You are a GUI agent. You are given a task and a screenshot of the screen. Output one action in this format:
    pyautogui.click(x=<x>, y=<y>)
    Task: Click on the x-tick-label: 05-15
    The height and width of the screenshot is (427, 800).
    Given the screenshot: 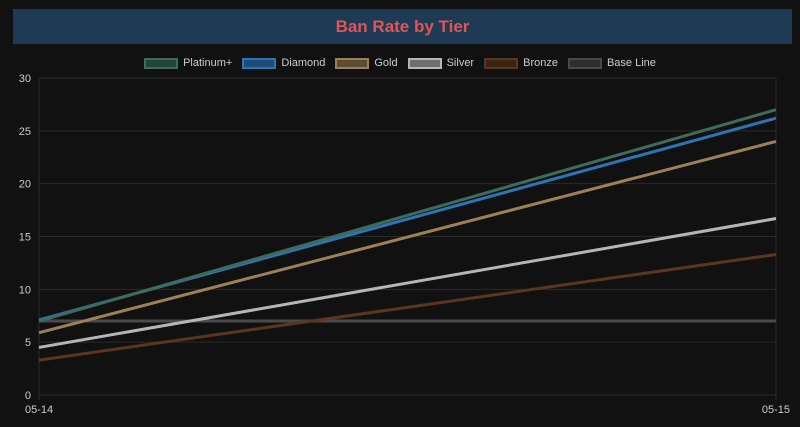 What is the action you would take?
    pyautogui.click(x=776, y=410)
    